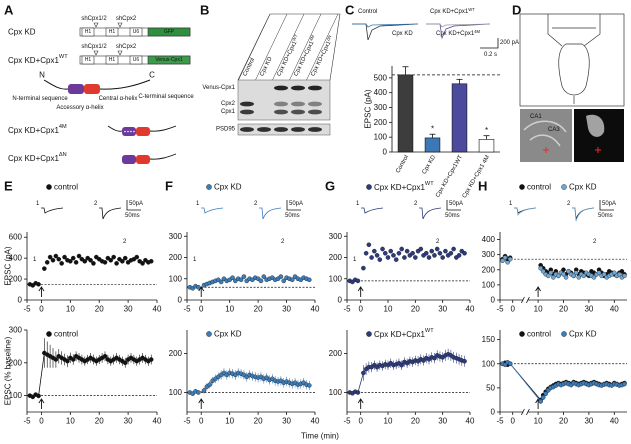 The height and width of the screenshot is (444, 631). What do you see at coordinates (22, 32) in the screenshot?
I see `construct-label: Cpx KD` at bounding box center [22, 32].